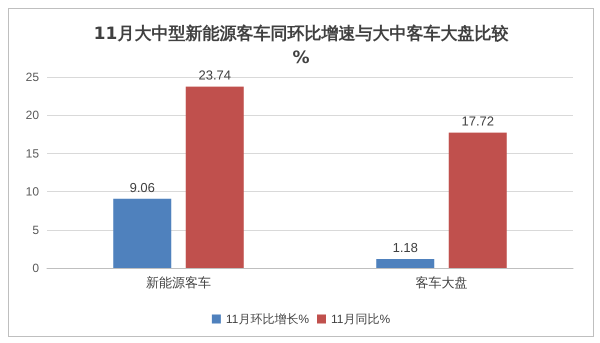  What do you see at coordinates (178, 282) in the screenshot?
I see `x-tick-label: 新能源客车` at bounding box center [178, 282].